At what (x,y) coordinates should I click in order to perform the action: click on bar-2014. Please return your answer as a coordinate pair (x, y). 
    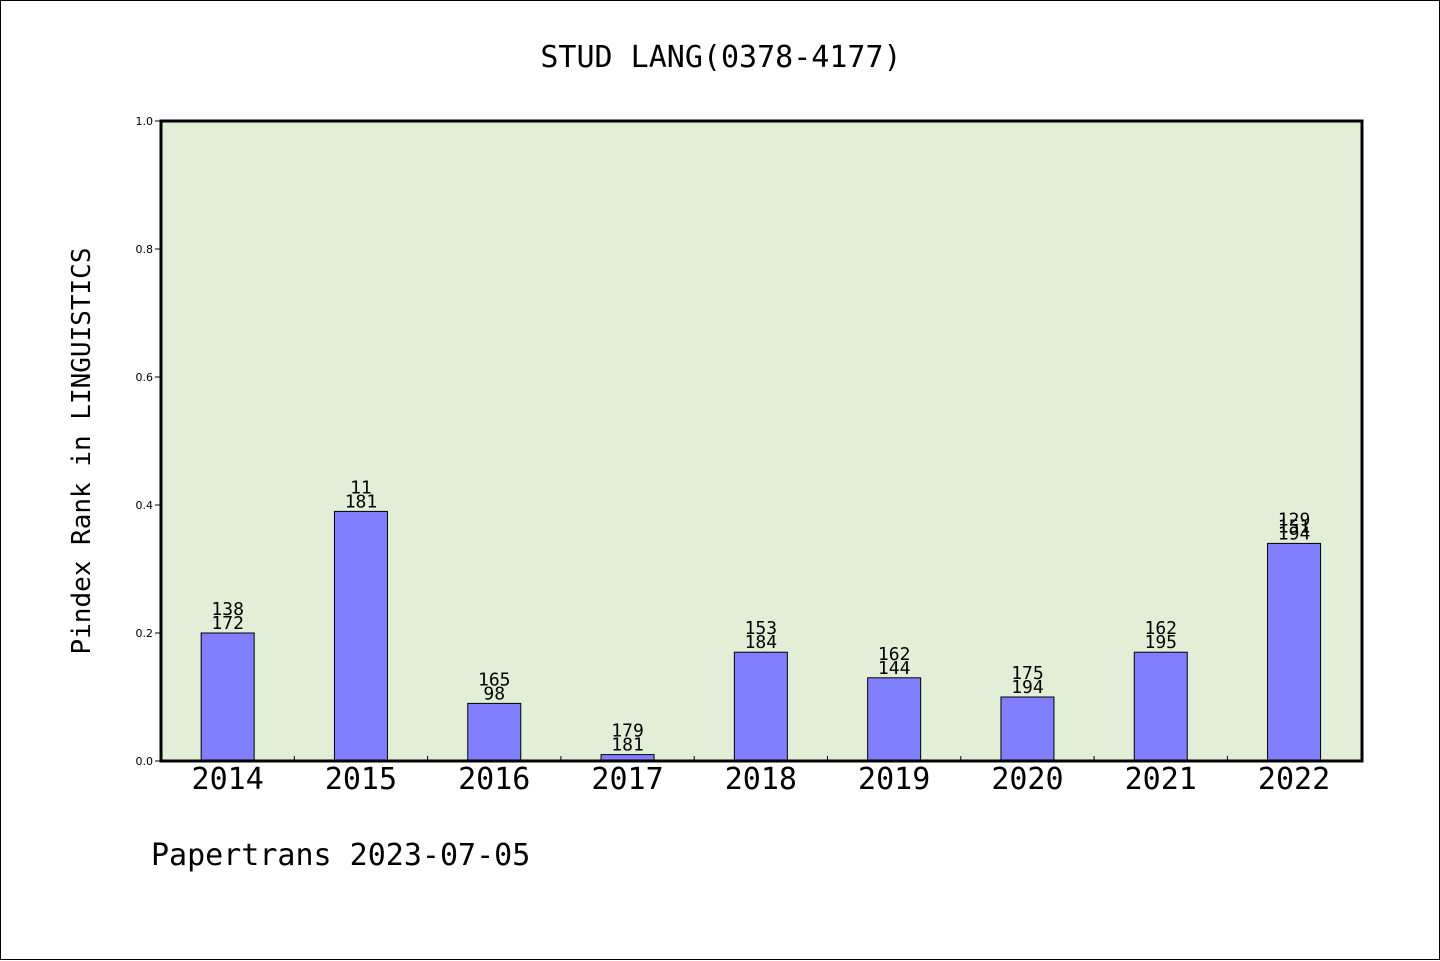
    Looking at the image, I should click on (227, 697).